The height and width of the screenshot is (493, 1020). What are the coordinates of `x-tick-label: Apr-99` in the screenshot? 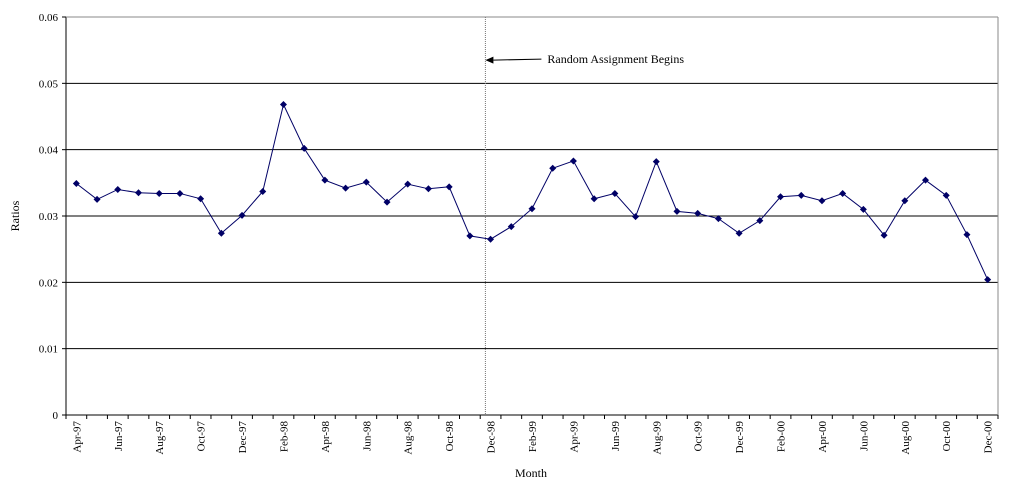 It's located at (574, 437).